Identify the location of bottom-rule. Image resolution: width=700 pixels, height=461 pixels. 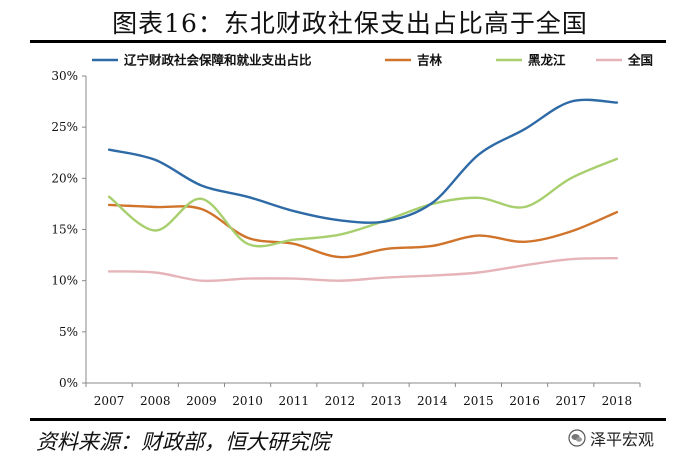
(348, 419).